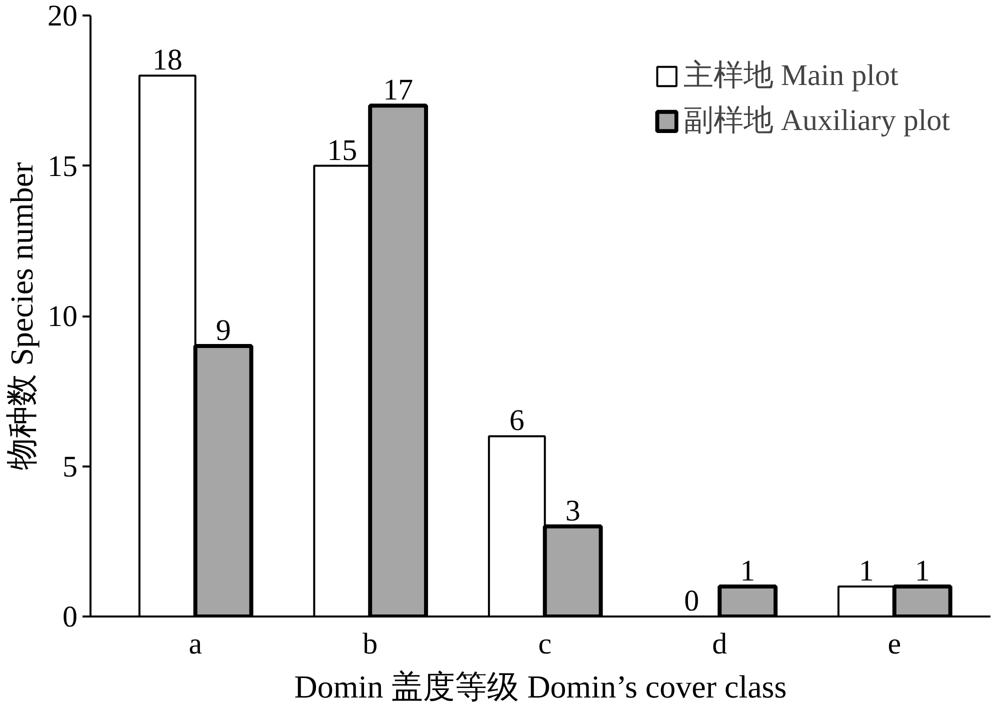  I want to click on data-label: 17, so click(398, 90).